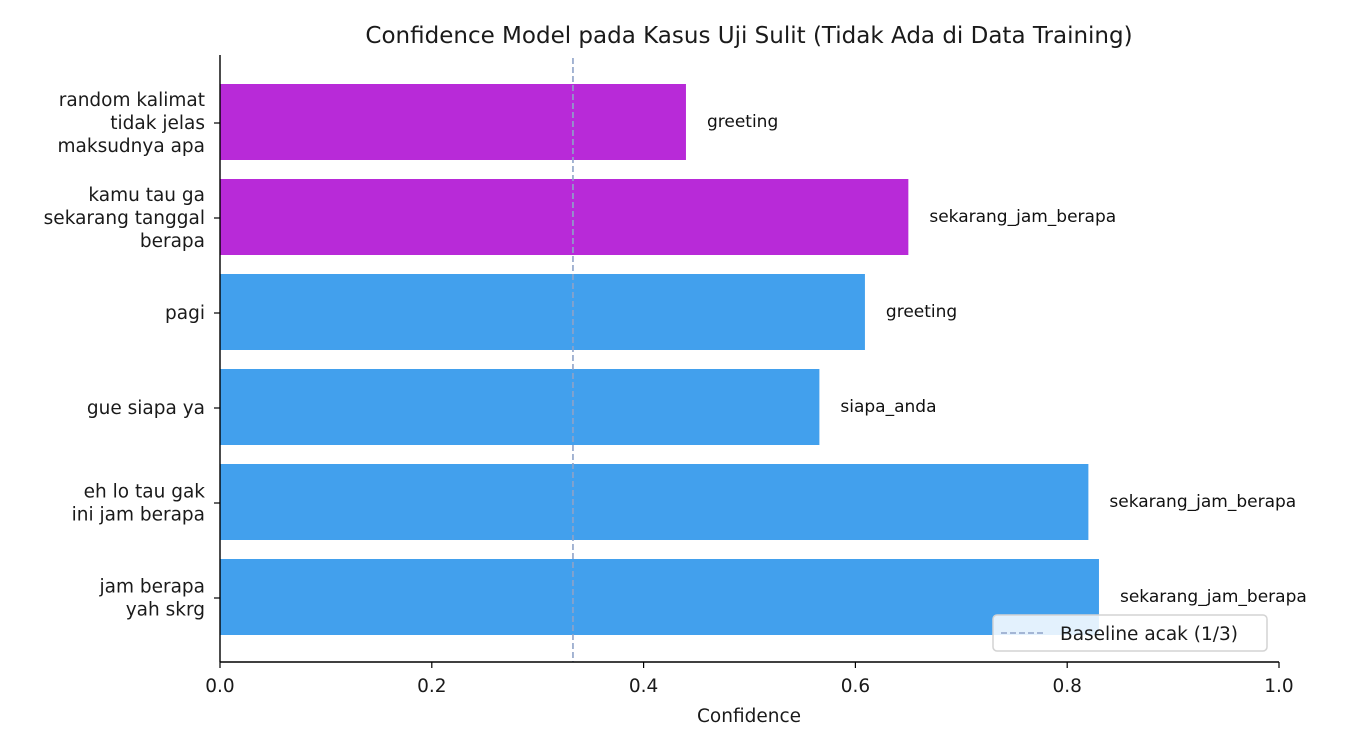 The width and height of the screenshot is (1350, 750). What do you see at coordinates (157, 123) in the screenshot?
I see `y-tick-label: tidak jelas` at bounding box center [157, 123].